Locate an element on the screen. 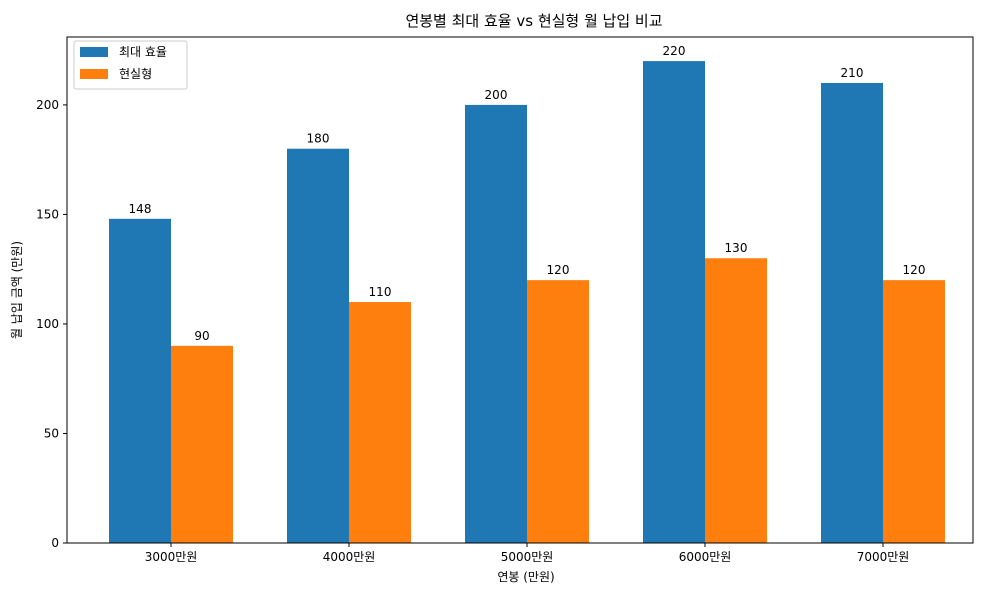  data-label-max-efficiency-4: 210 is located at coordinates (852, 73).